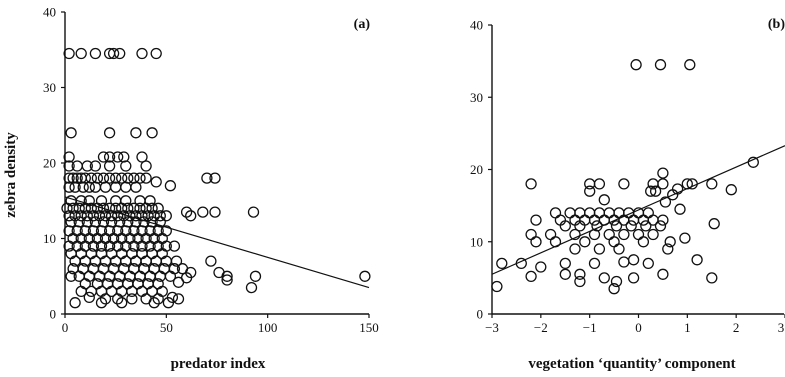 The height and width of the screenshot is (377, 785). What do you see at coordinates (781, 327) in the screenshot?
I see `x-tick-label: 3` at bounding box center [781, 327].